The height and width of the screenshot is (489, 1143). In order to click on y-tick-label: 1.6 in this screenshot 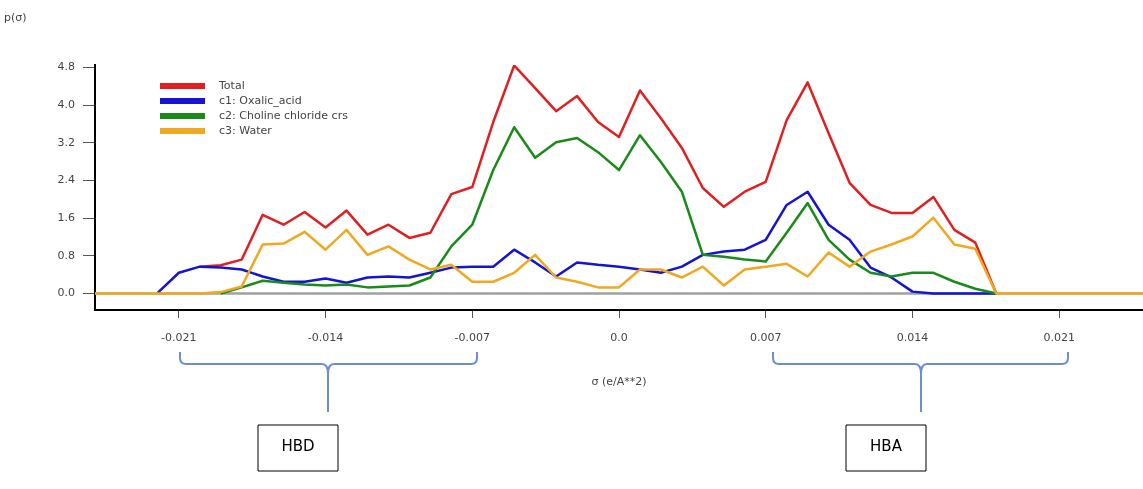, I will do `click(66, 217)`.